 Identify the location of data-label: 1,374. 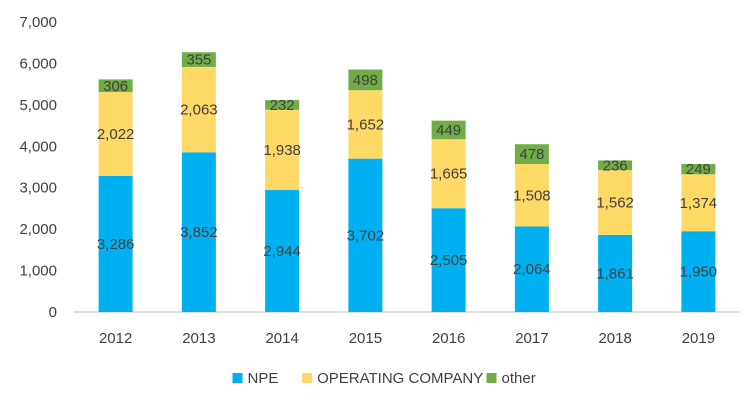
(699, 203).